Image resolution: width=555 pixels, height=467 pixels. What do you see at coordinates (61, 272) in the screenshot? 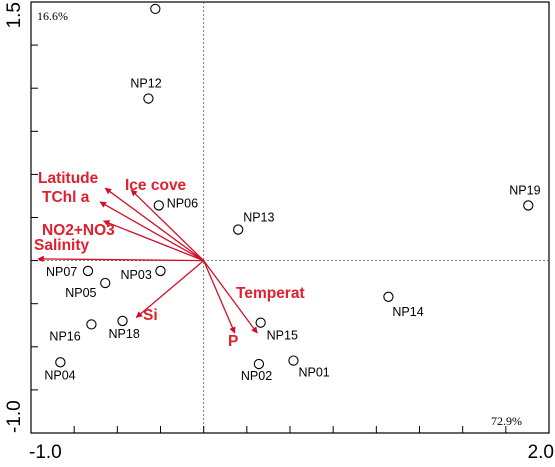
I see `site-label: NP07` at bounding box center [61, 272].